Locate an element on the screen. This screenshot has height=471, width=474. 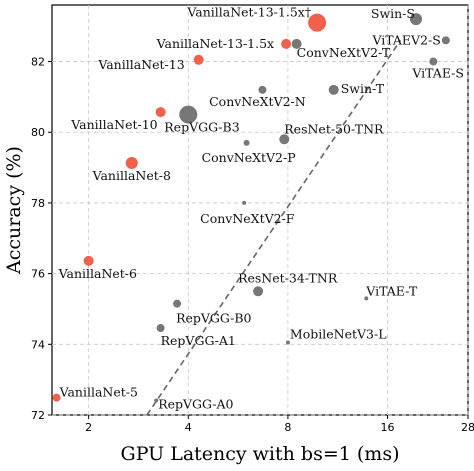
point-label: RepVGG-A0 is located at coordinates (195, 404).